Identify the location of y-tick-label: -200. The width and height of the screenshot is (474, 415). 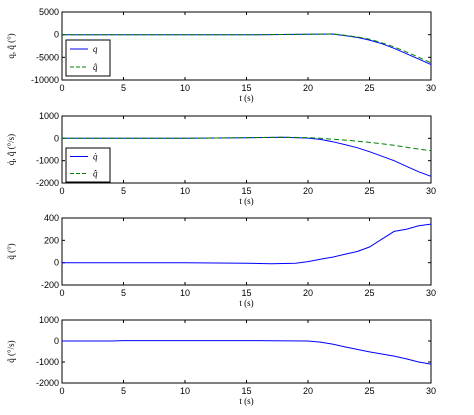
(50, 285).